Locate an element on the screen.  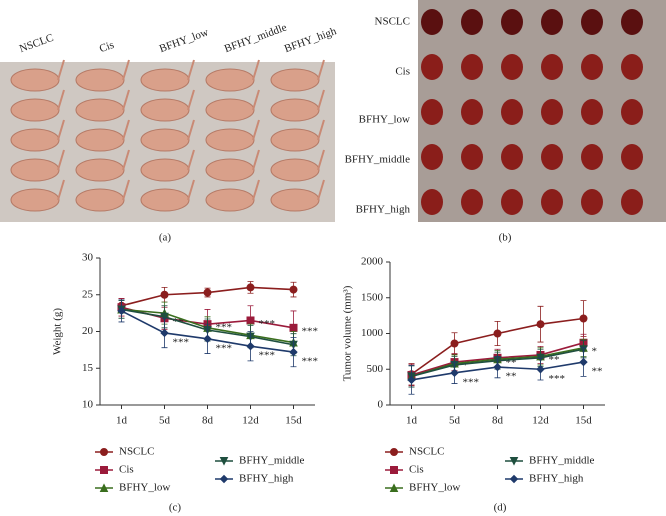
group-label: NSCLC is located at coordinates (392, 22).